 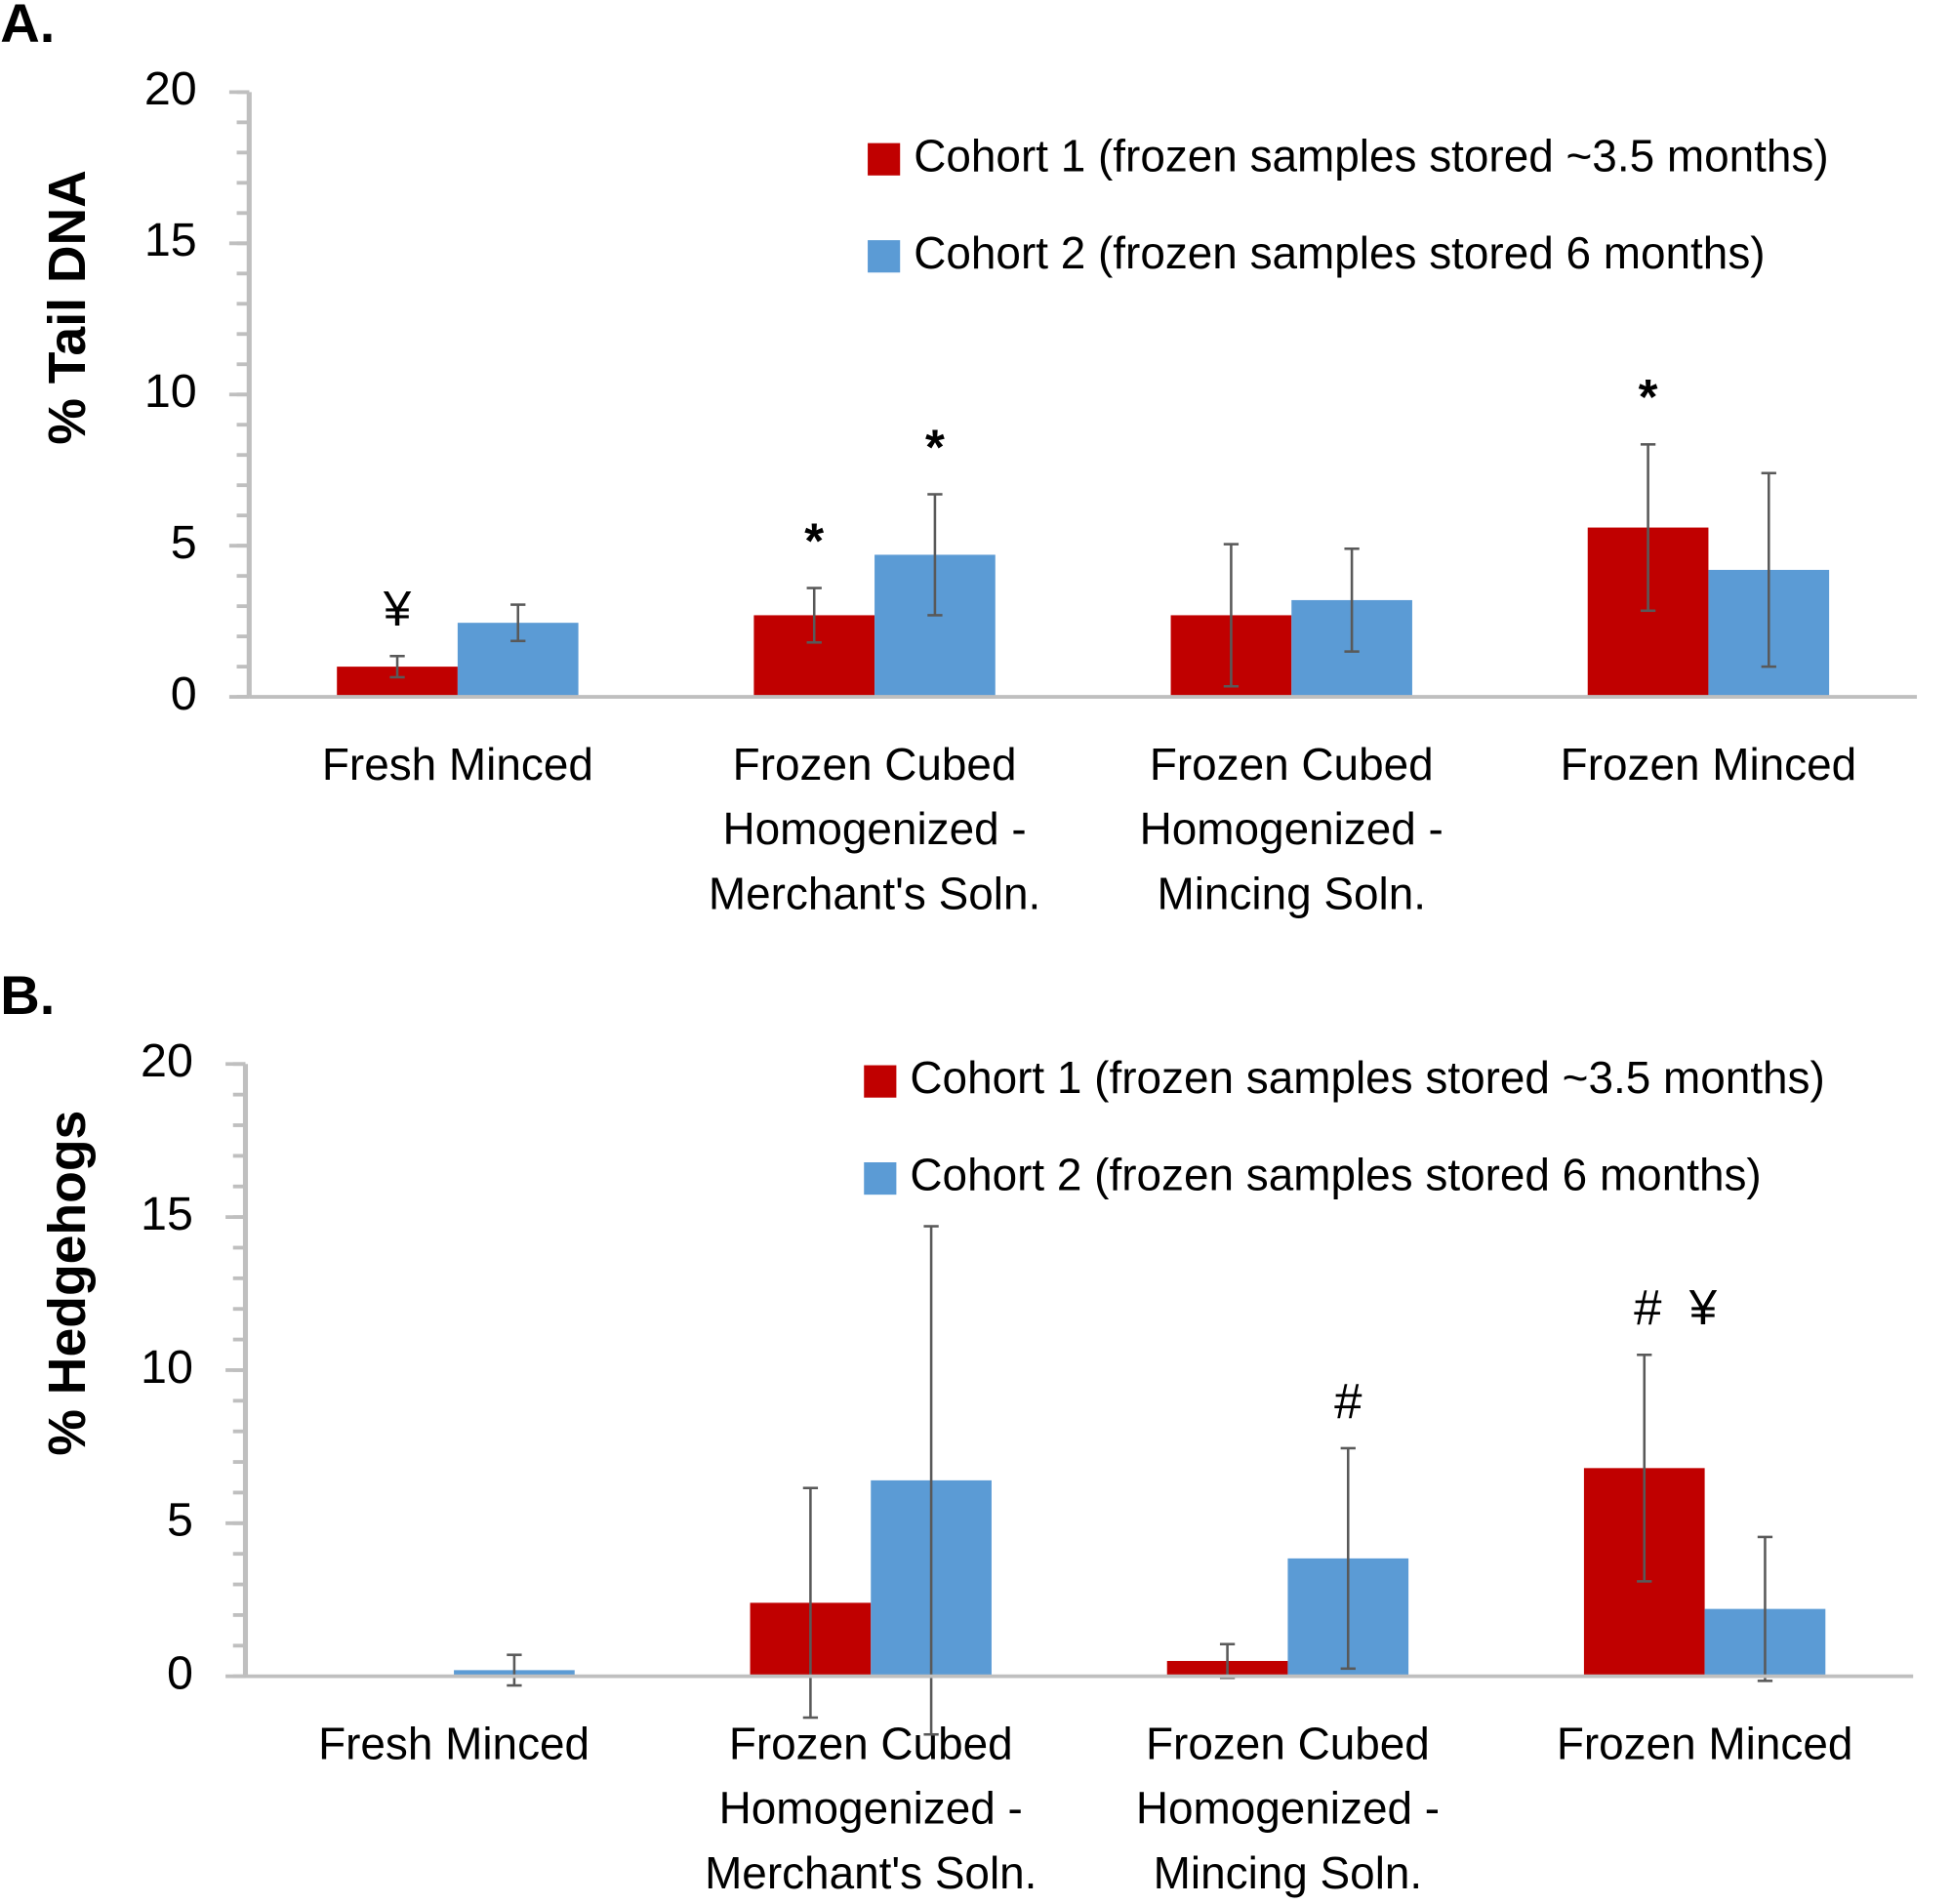 I want to click on panel-label: B., so click(x=27, y=995).